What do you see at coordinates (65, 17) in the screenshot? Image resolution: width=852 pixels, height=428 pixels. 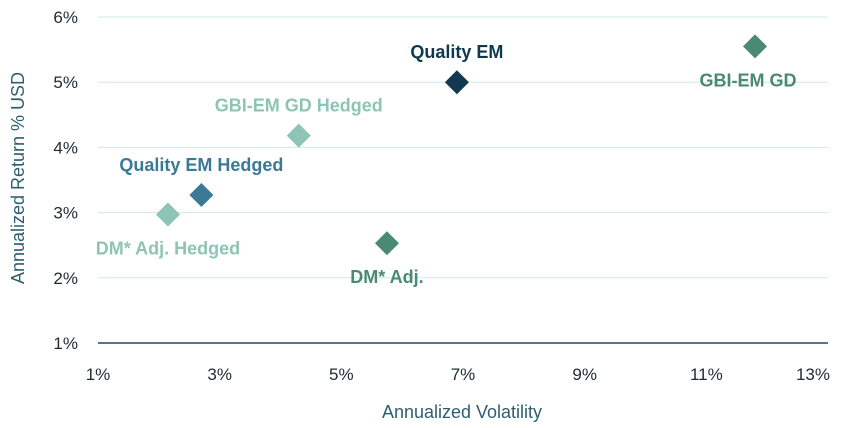 I see `y-tick-label: 6%` at bounding box center [65, 17].